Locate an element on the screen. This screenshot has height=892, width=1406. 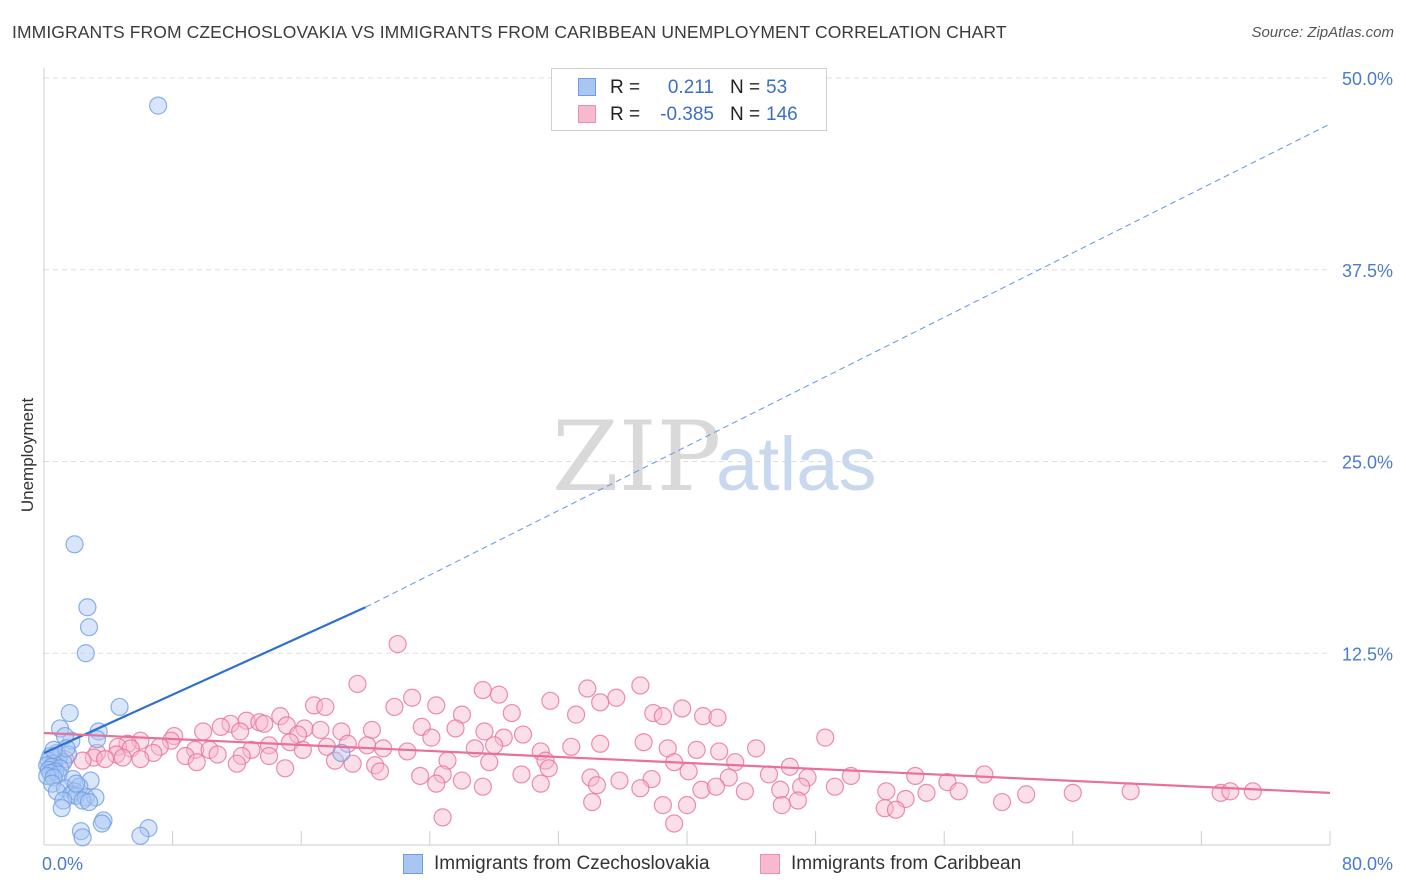
r-value: -0.385 is located at coordinates (687, 114).